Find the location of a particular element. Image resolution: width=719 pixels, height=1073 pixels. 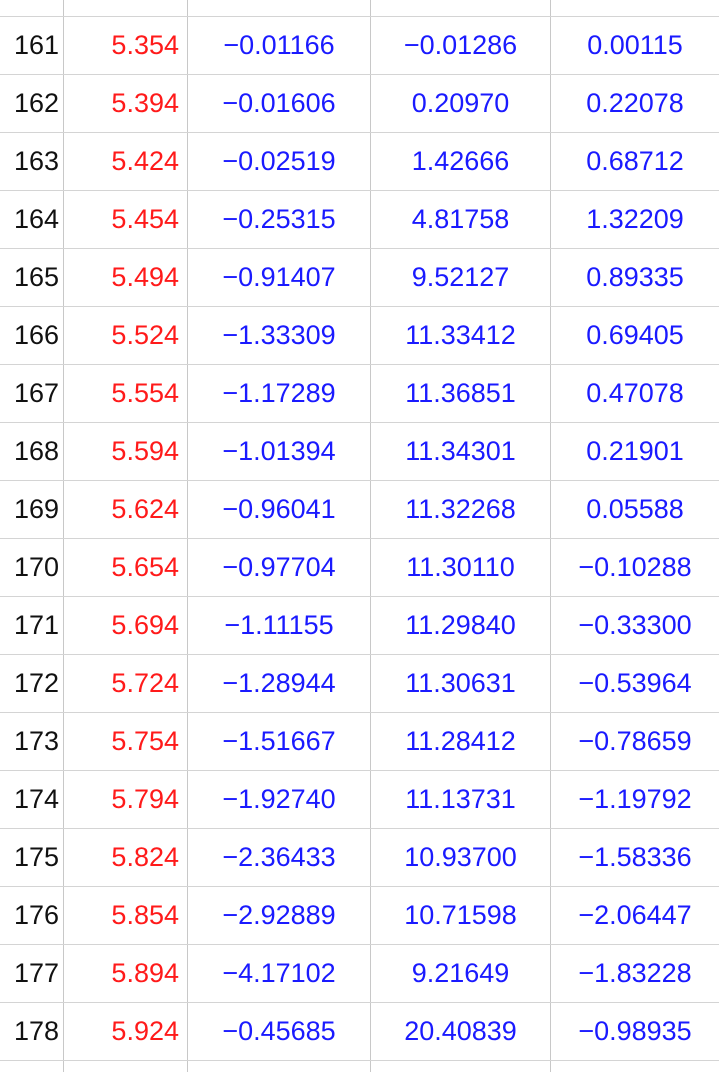

row-index-cell: 162 is located at coordinates (32, 103).